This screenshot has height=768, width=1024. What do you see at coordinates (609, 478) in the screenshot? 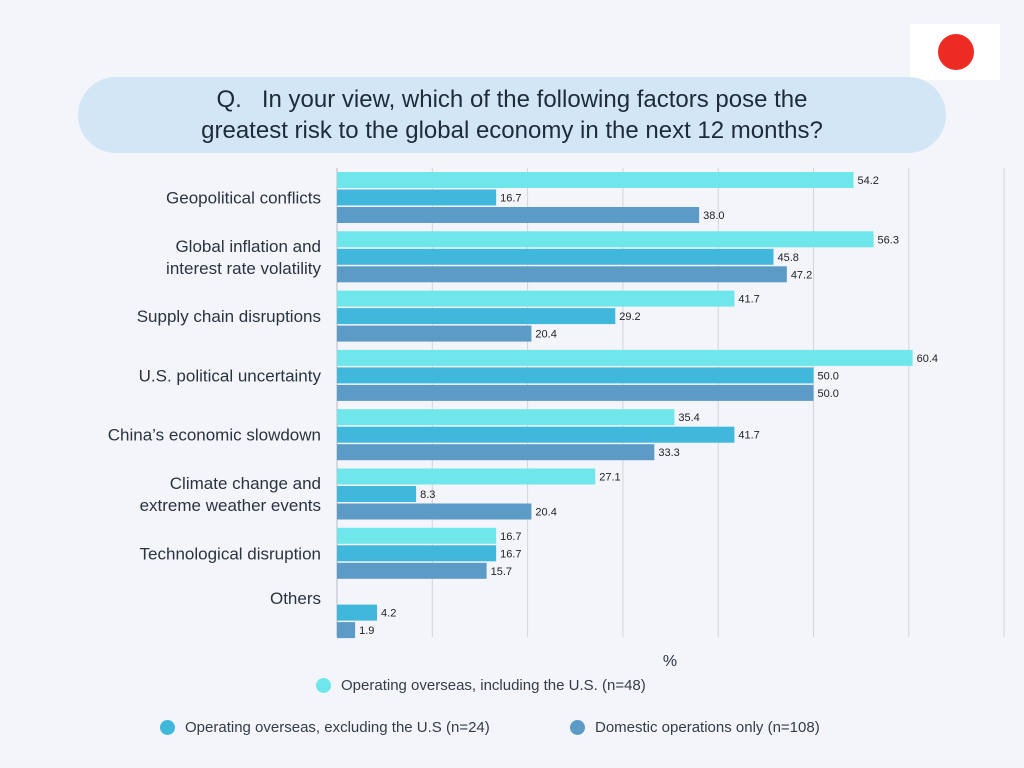
I see `value-label-5-0: 27.1` at bounding box center [609, 478].